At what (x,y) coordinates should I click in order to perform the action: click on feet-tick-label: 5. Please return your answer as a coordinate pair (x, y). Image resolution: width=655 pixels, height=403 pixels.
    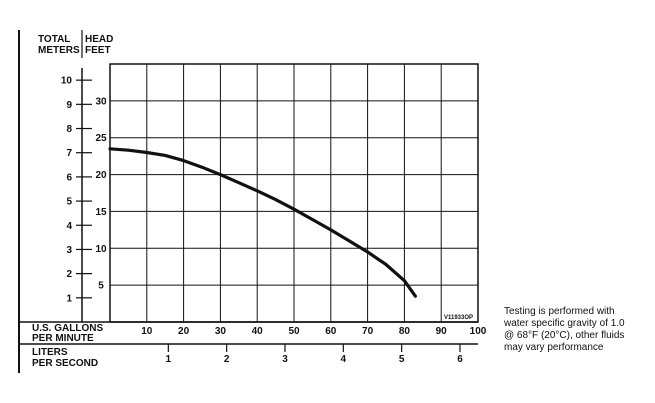
    Looking at the image, I should click on (101, 286).